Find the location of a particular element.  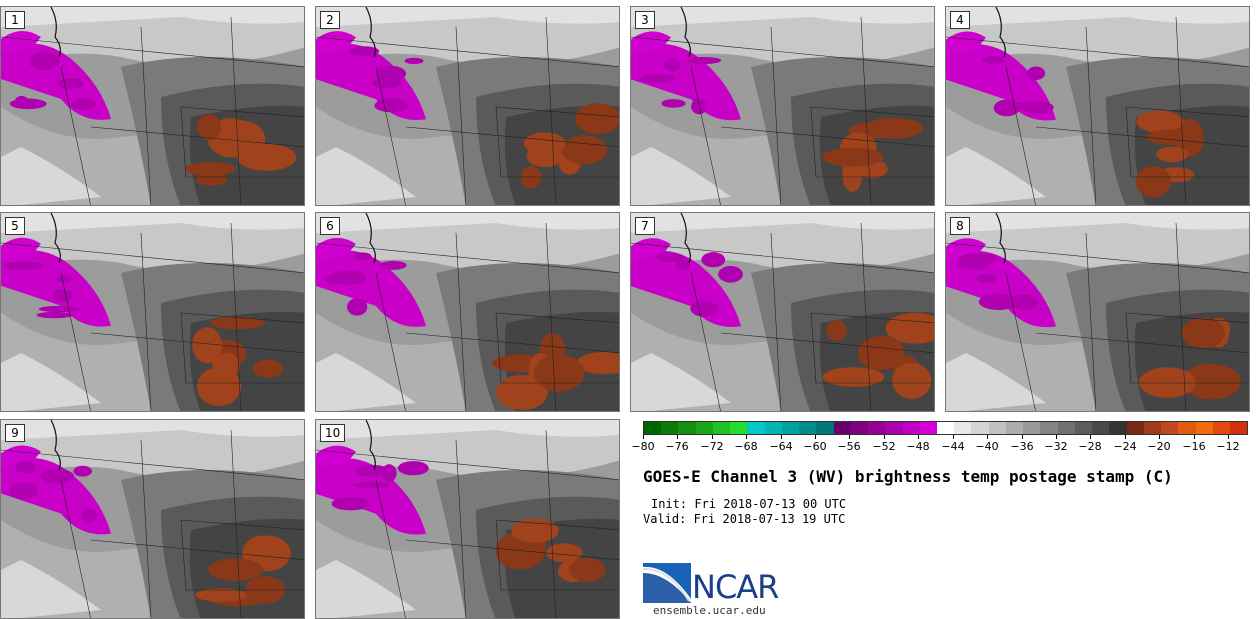

postage-stamp-panel: 5 is located at coordinates (152, 312).